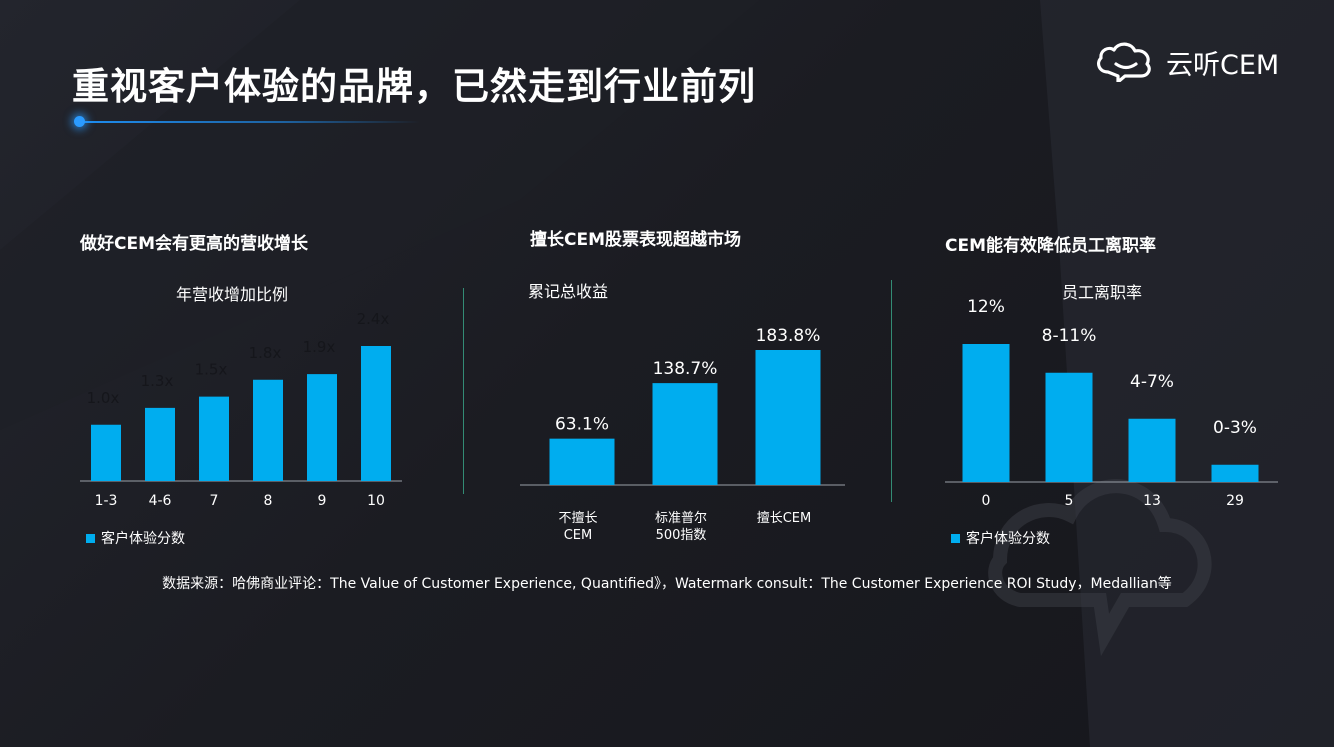 This screenshot has width=1334, height=747. What do you see at coordinates (265, 353) in the screenshot?
I see `data-label: 1.8x` at bounding box center [265, 353].